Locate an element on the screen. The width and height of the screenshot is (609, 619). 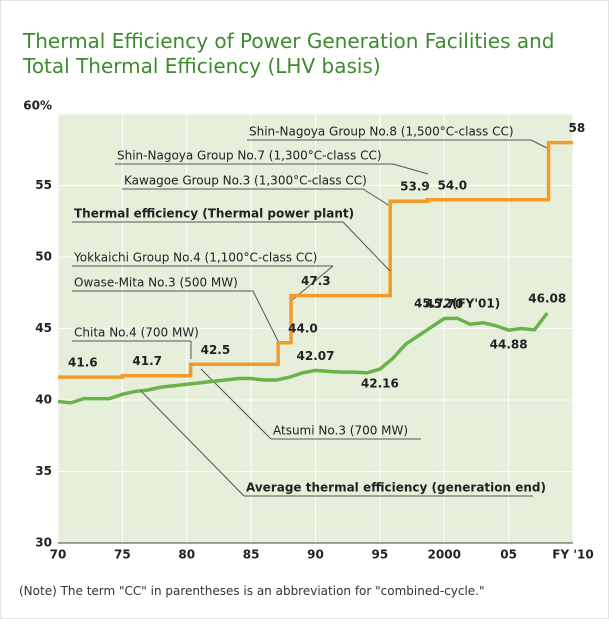
y-tick-label: 55 is located at coordinates (43, 185).